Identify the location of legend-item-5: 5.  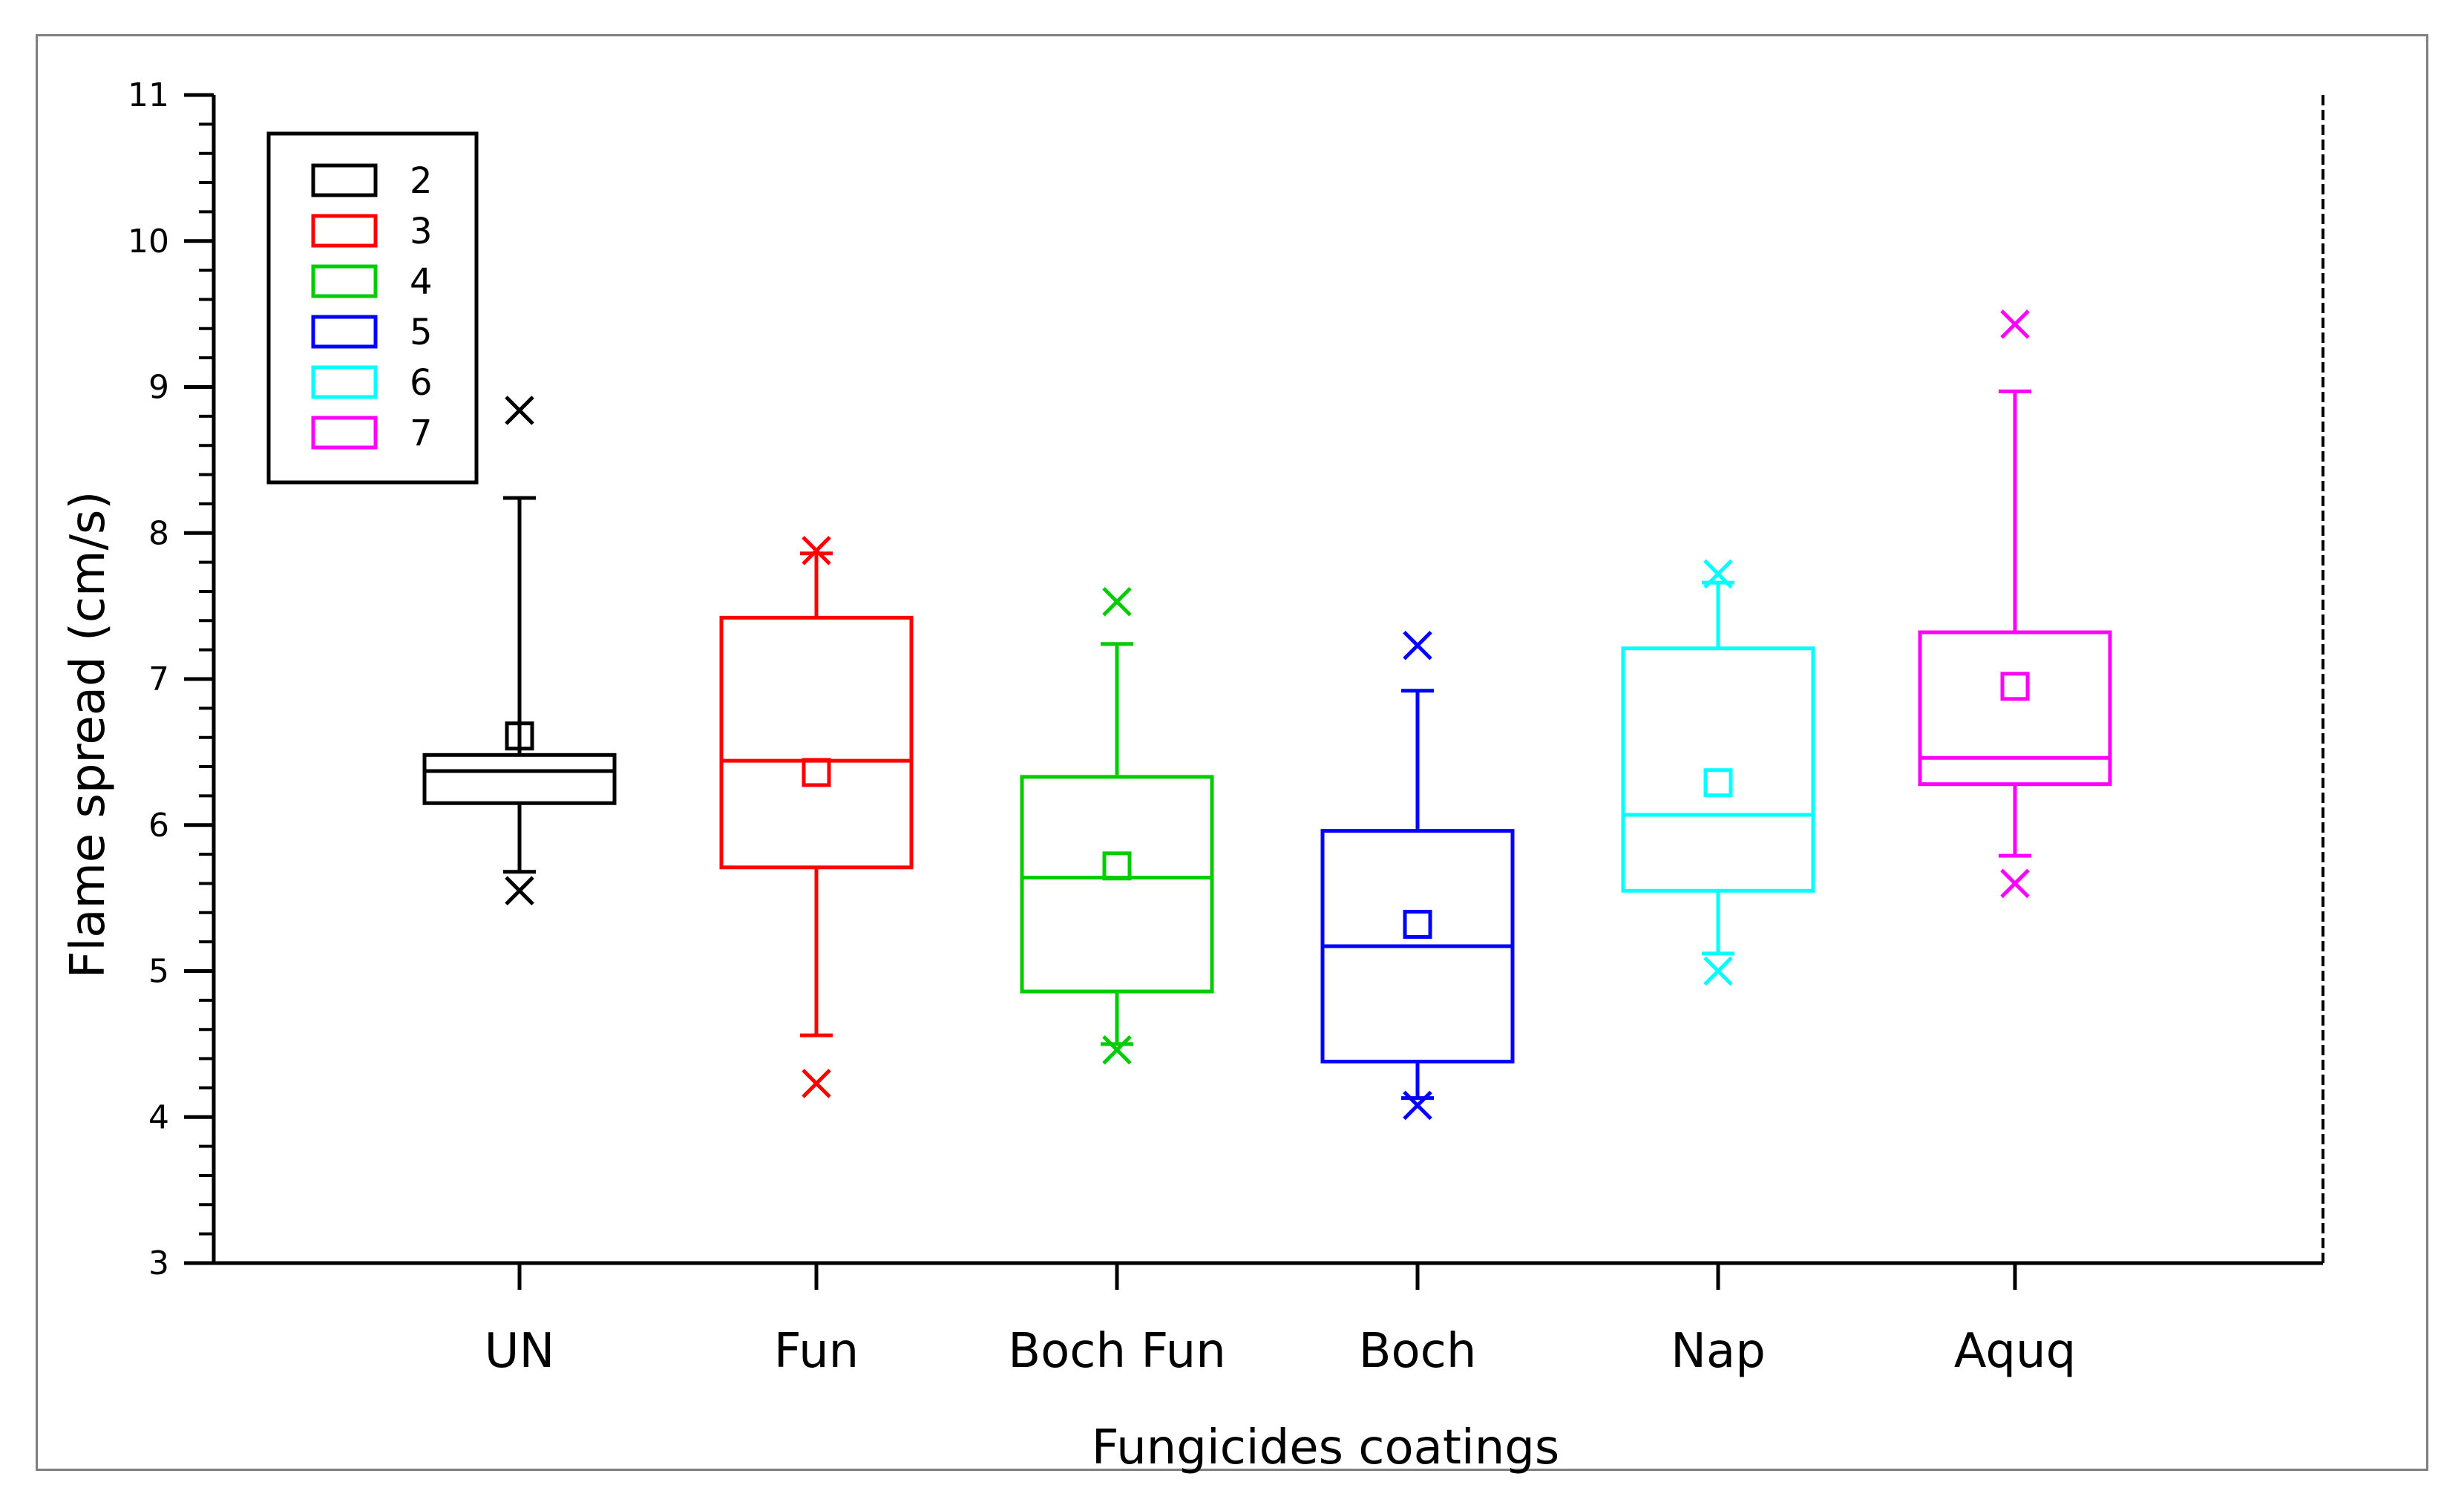
(372, 332).